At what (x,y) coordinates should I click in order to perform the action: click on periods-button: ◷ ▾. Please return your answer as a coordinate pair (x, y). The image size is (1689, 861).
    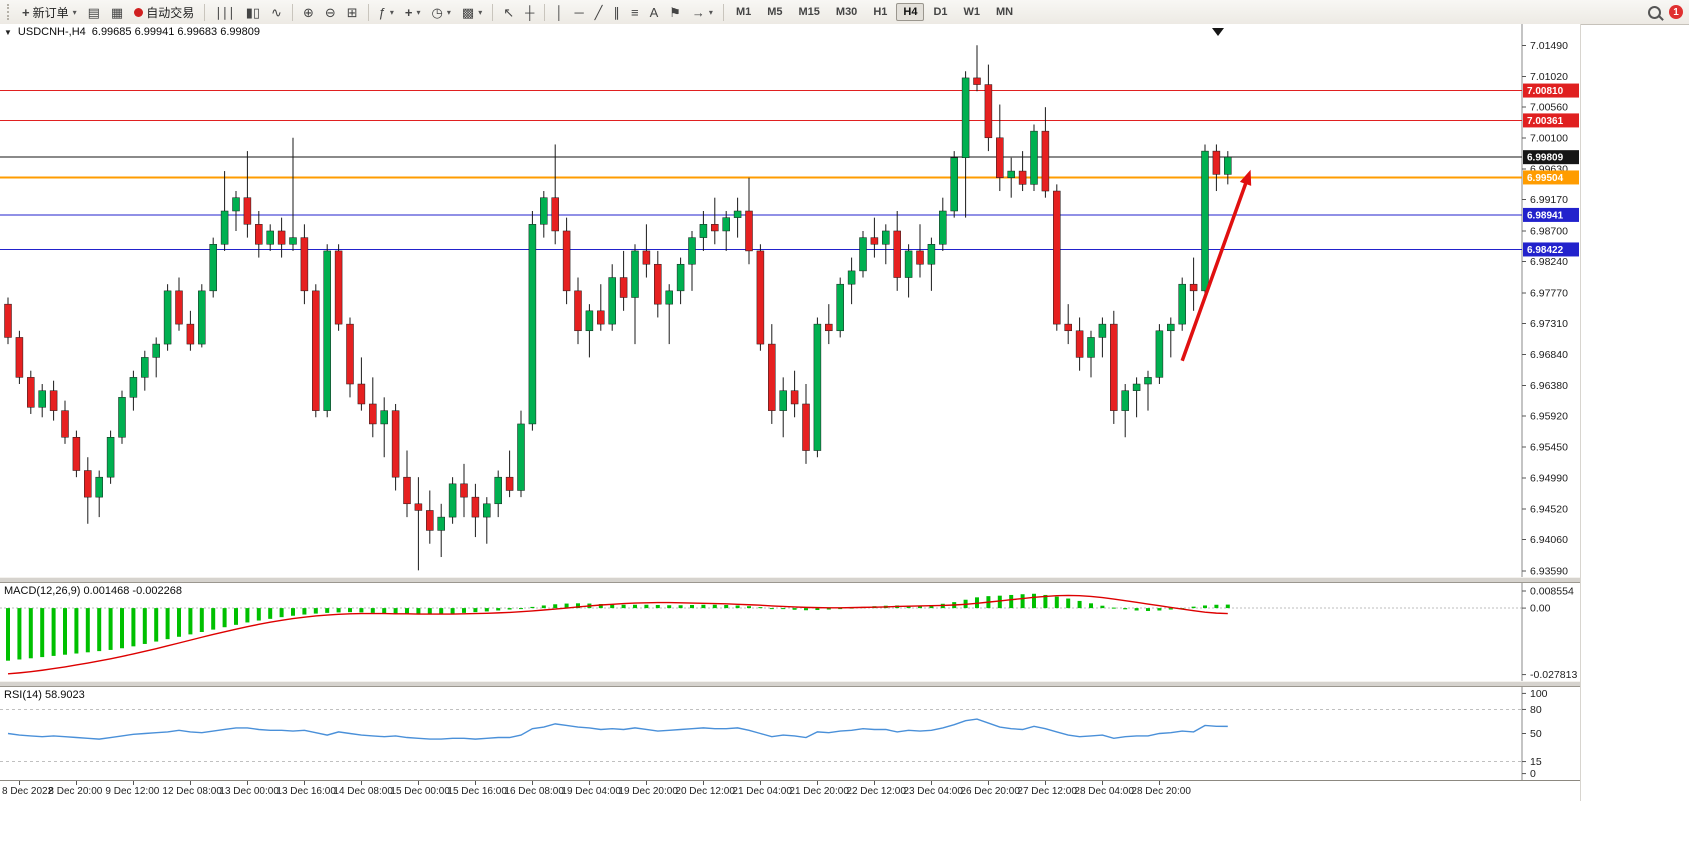
    Looking at the image, I should click on (441, 12).